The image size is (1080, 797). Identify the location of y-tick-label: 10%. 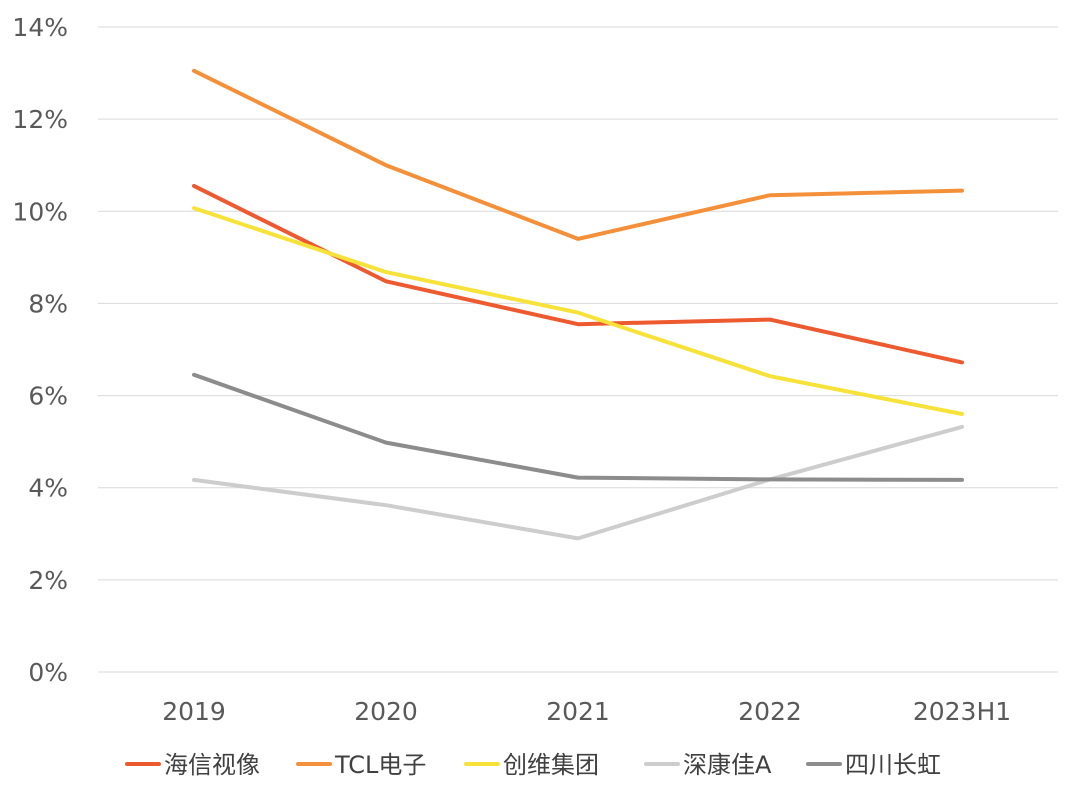
(40, 211).